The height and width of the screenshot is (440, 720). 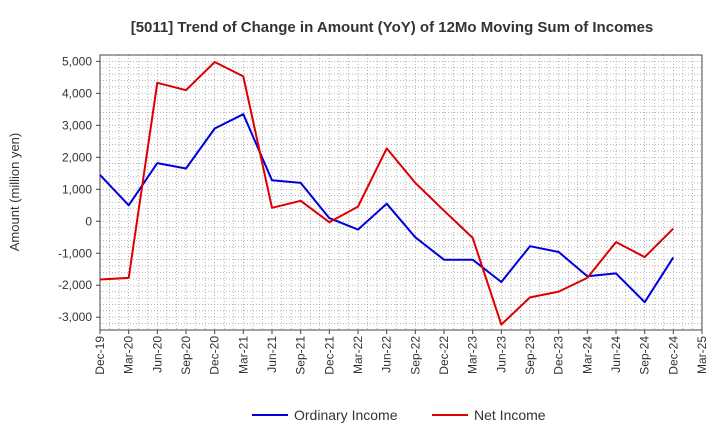 I want to click on x-tick-label: Jun-23, so click(x=501, y=354).